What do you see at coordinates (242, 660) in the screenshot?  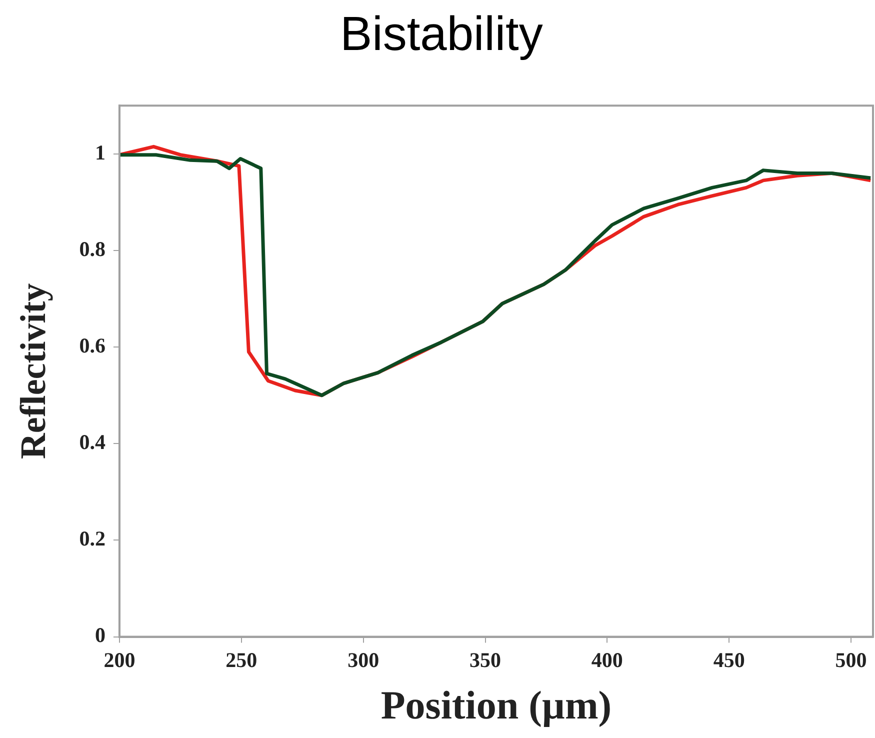 I see `x-tick-label: 250` at bounding box center [242, 660].